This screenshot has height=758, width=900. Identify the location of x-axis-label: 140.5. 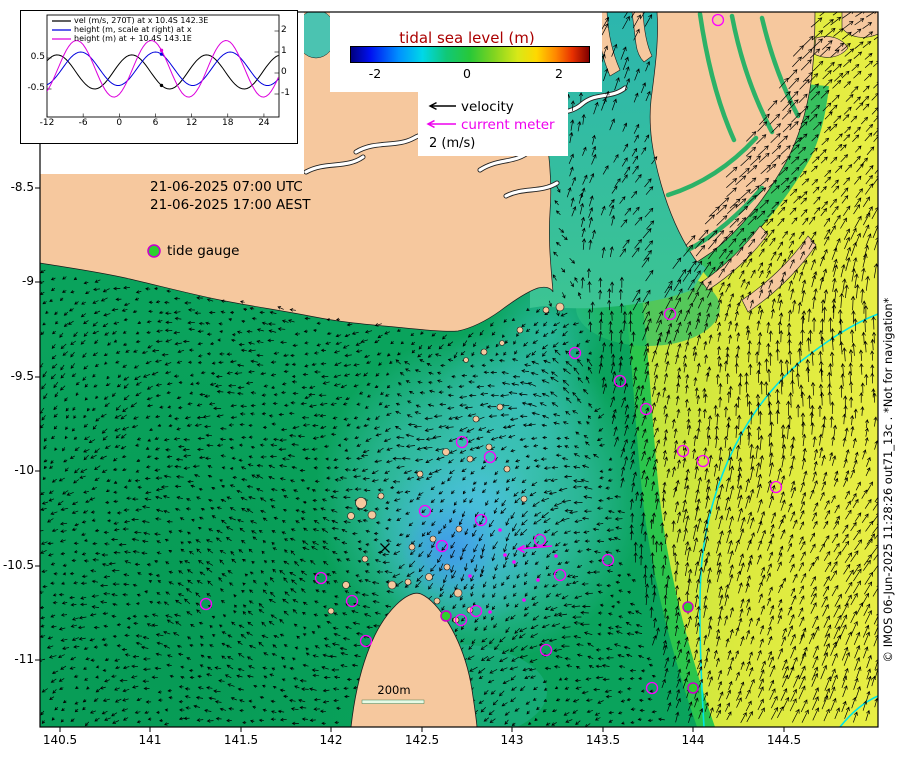
(60, 740).